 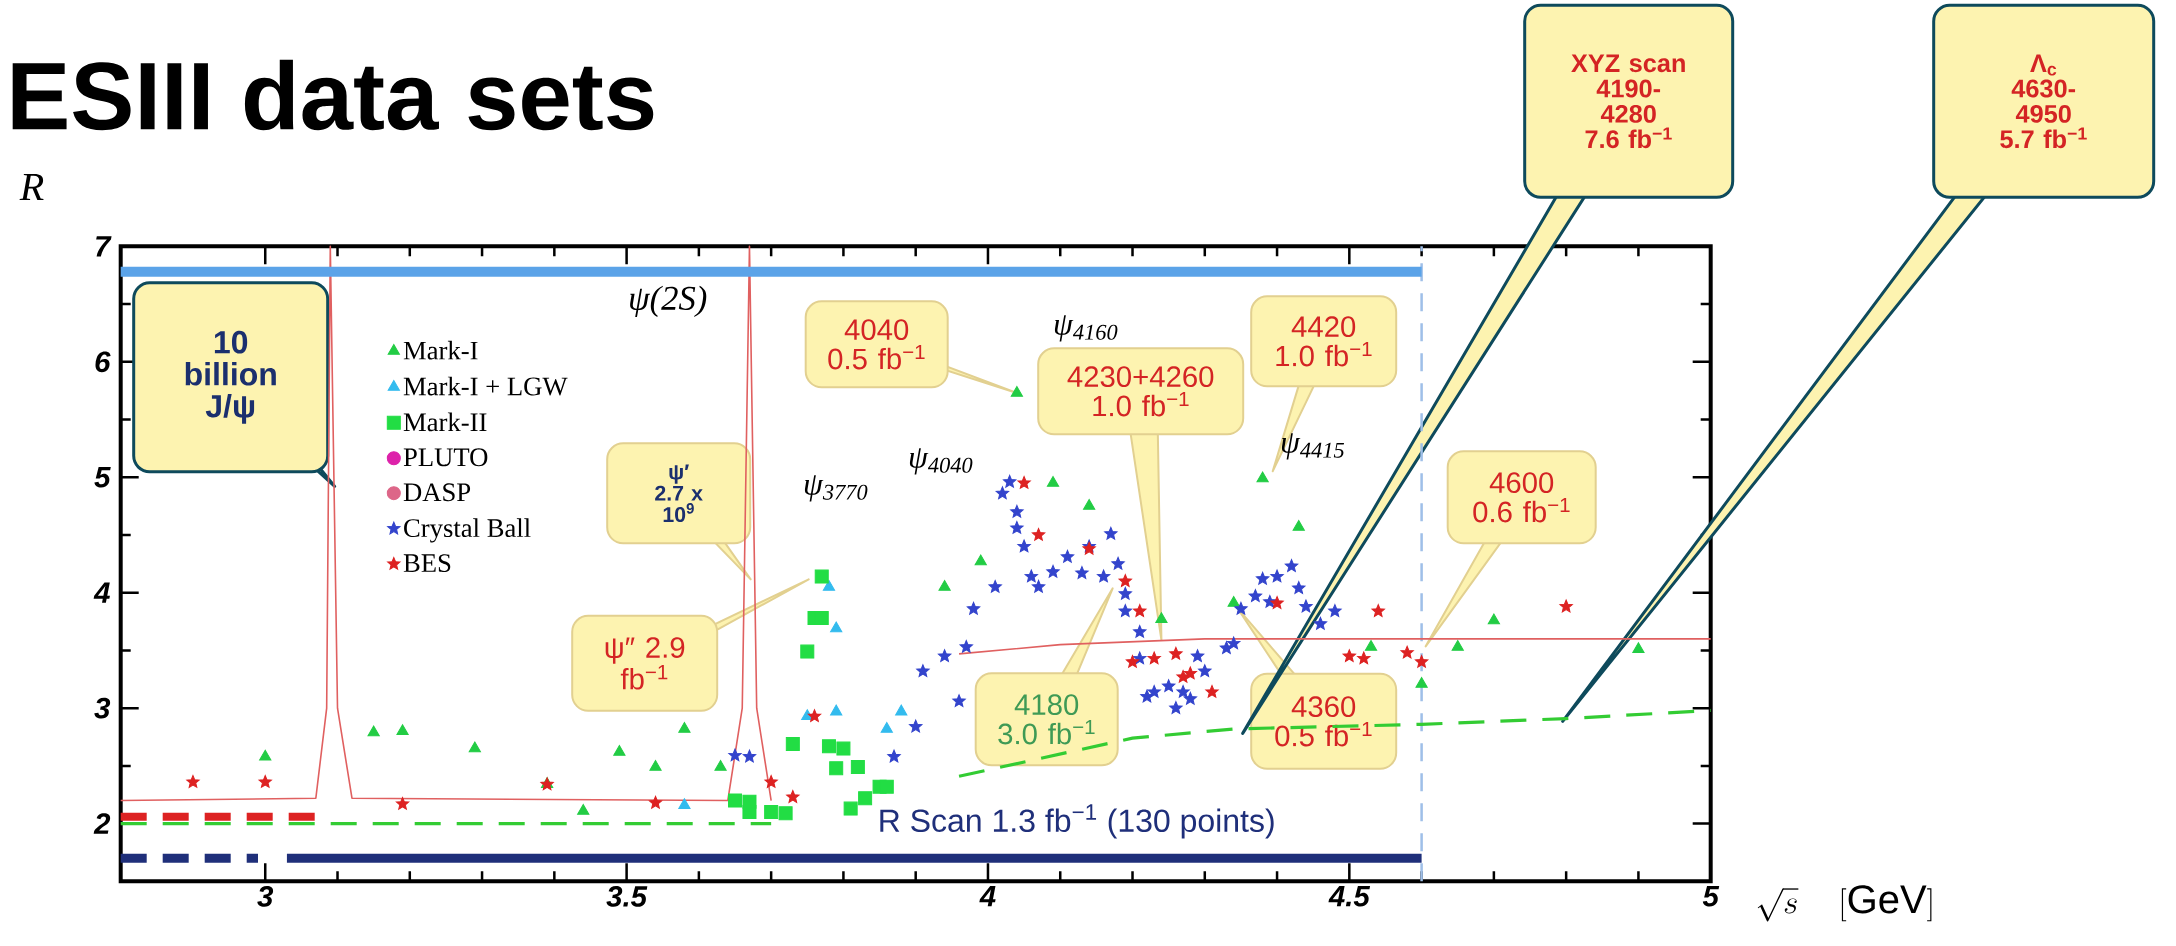 I want to click on legend-label: DASP, so click(x=437, y=492).